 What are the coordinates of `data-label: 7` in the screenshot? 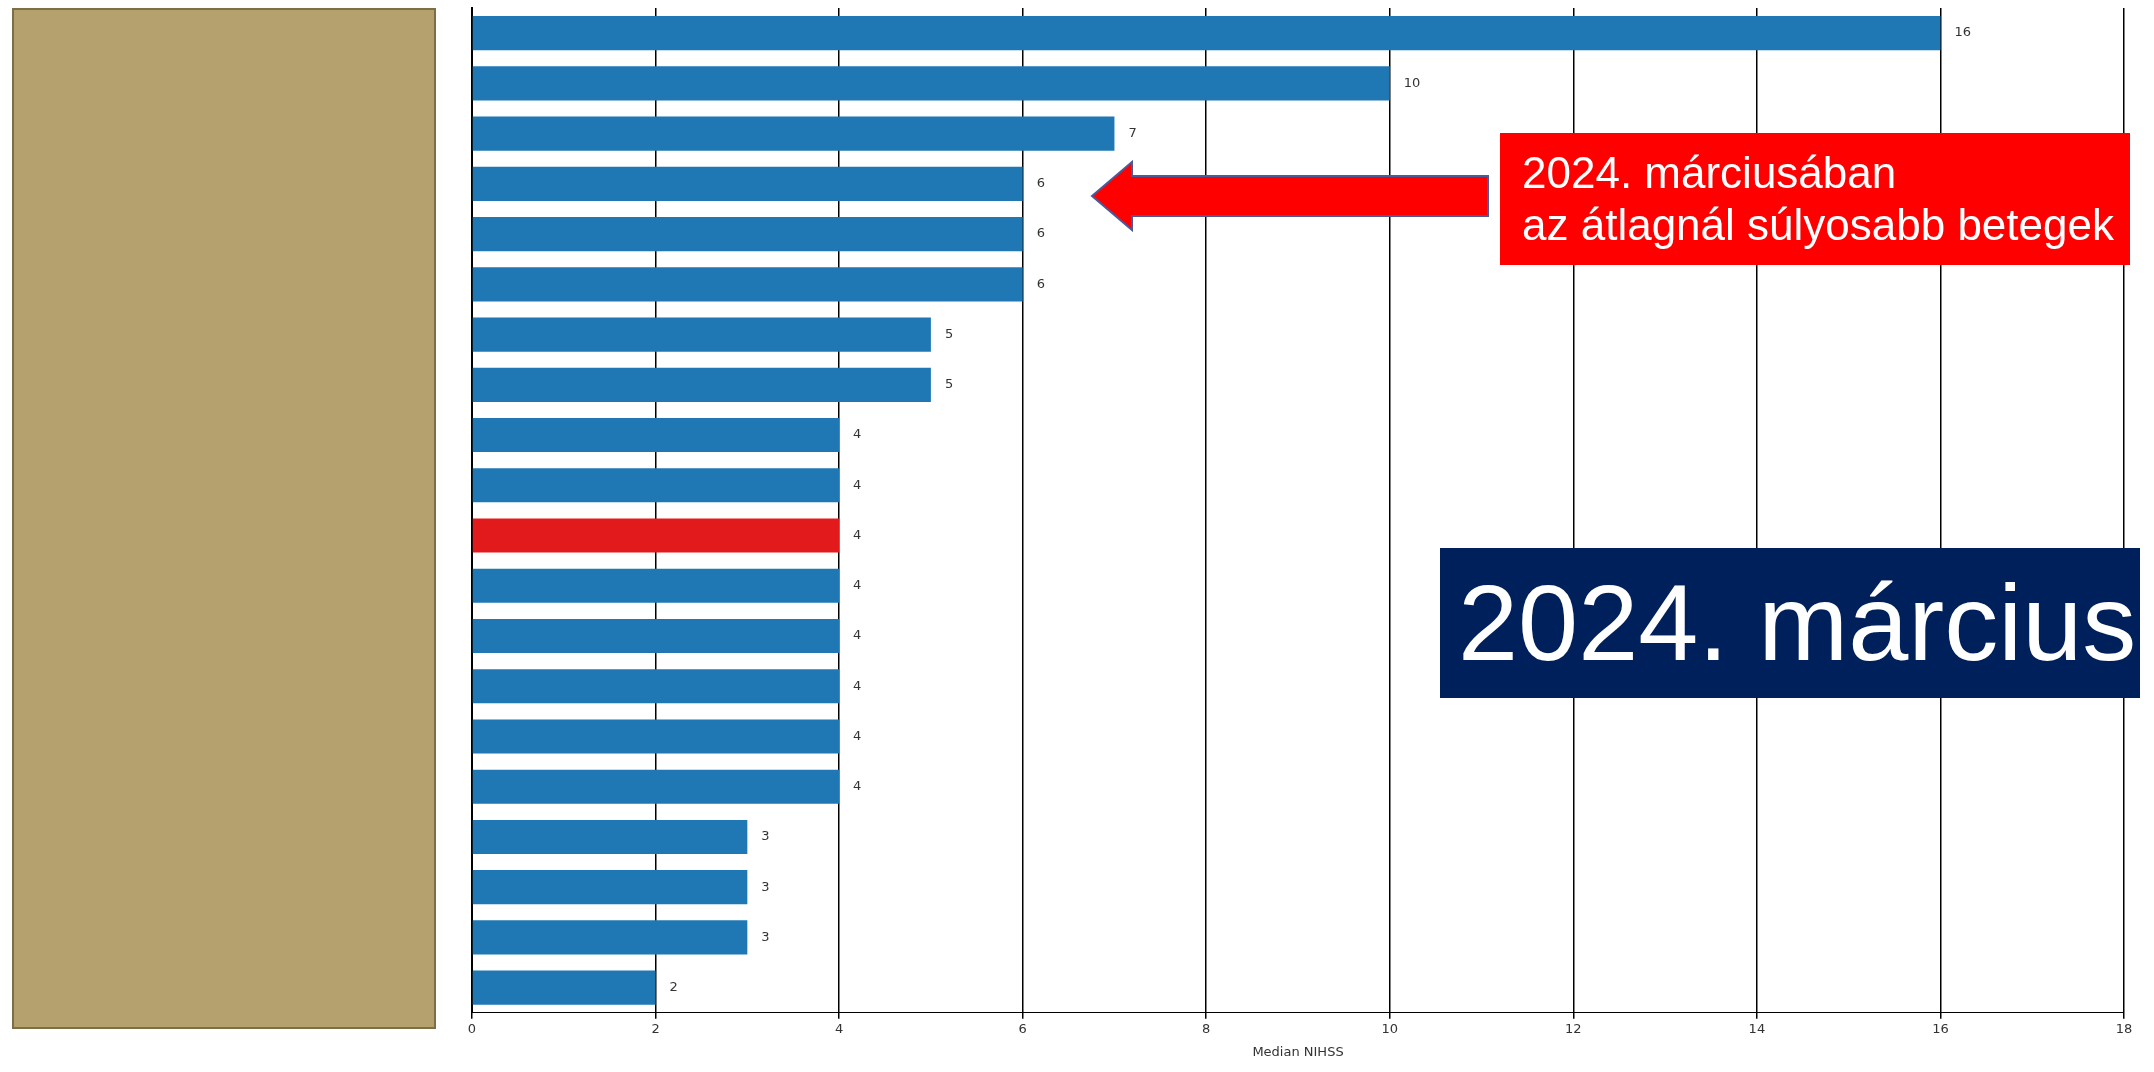 It's located at (1132, 132).